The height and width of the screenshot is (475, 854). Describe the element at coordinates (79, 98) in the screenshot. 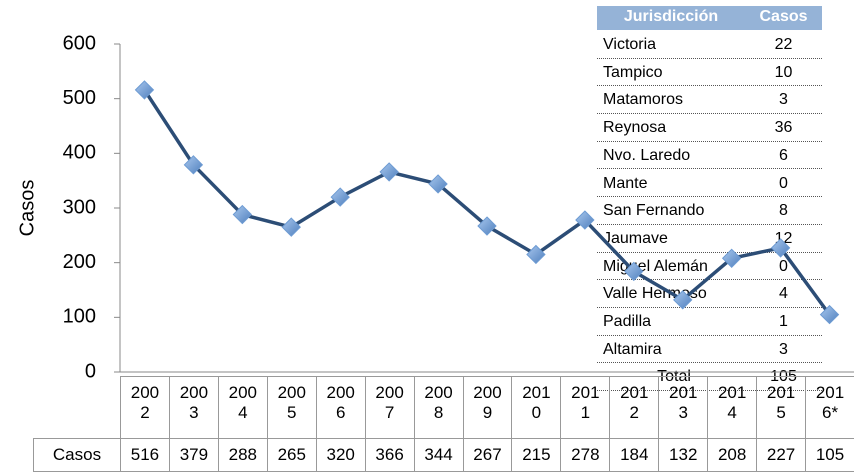

I see `y-tick-label: 500` at that location.